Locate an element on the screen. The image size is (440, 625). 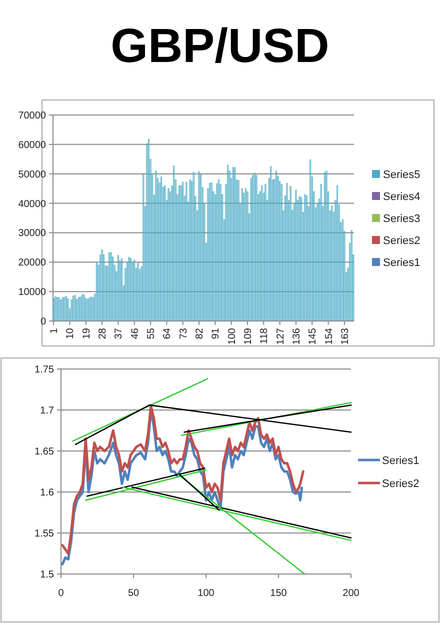
legend-label: Series5 is located at coordinates (401, 175).